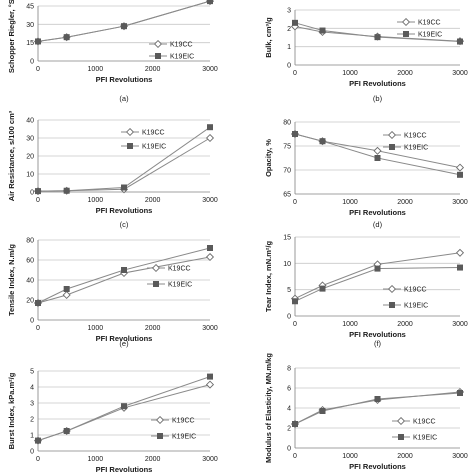 This screenshot has height=474, width=474. I want to click on y-tick-label: 8, so click(289, 369).